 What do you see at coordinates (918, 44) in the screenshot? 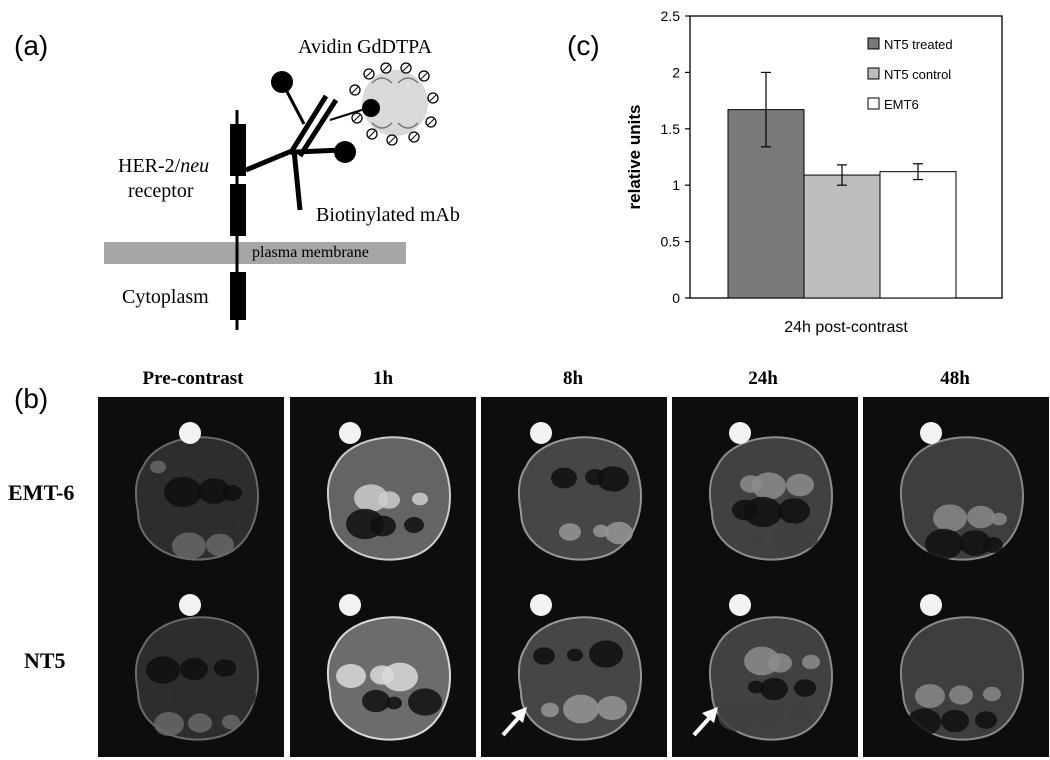
I see `legend-label-0: NT5 treated` at bounding box center [918, 44].